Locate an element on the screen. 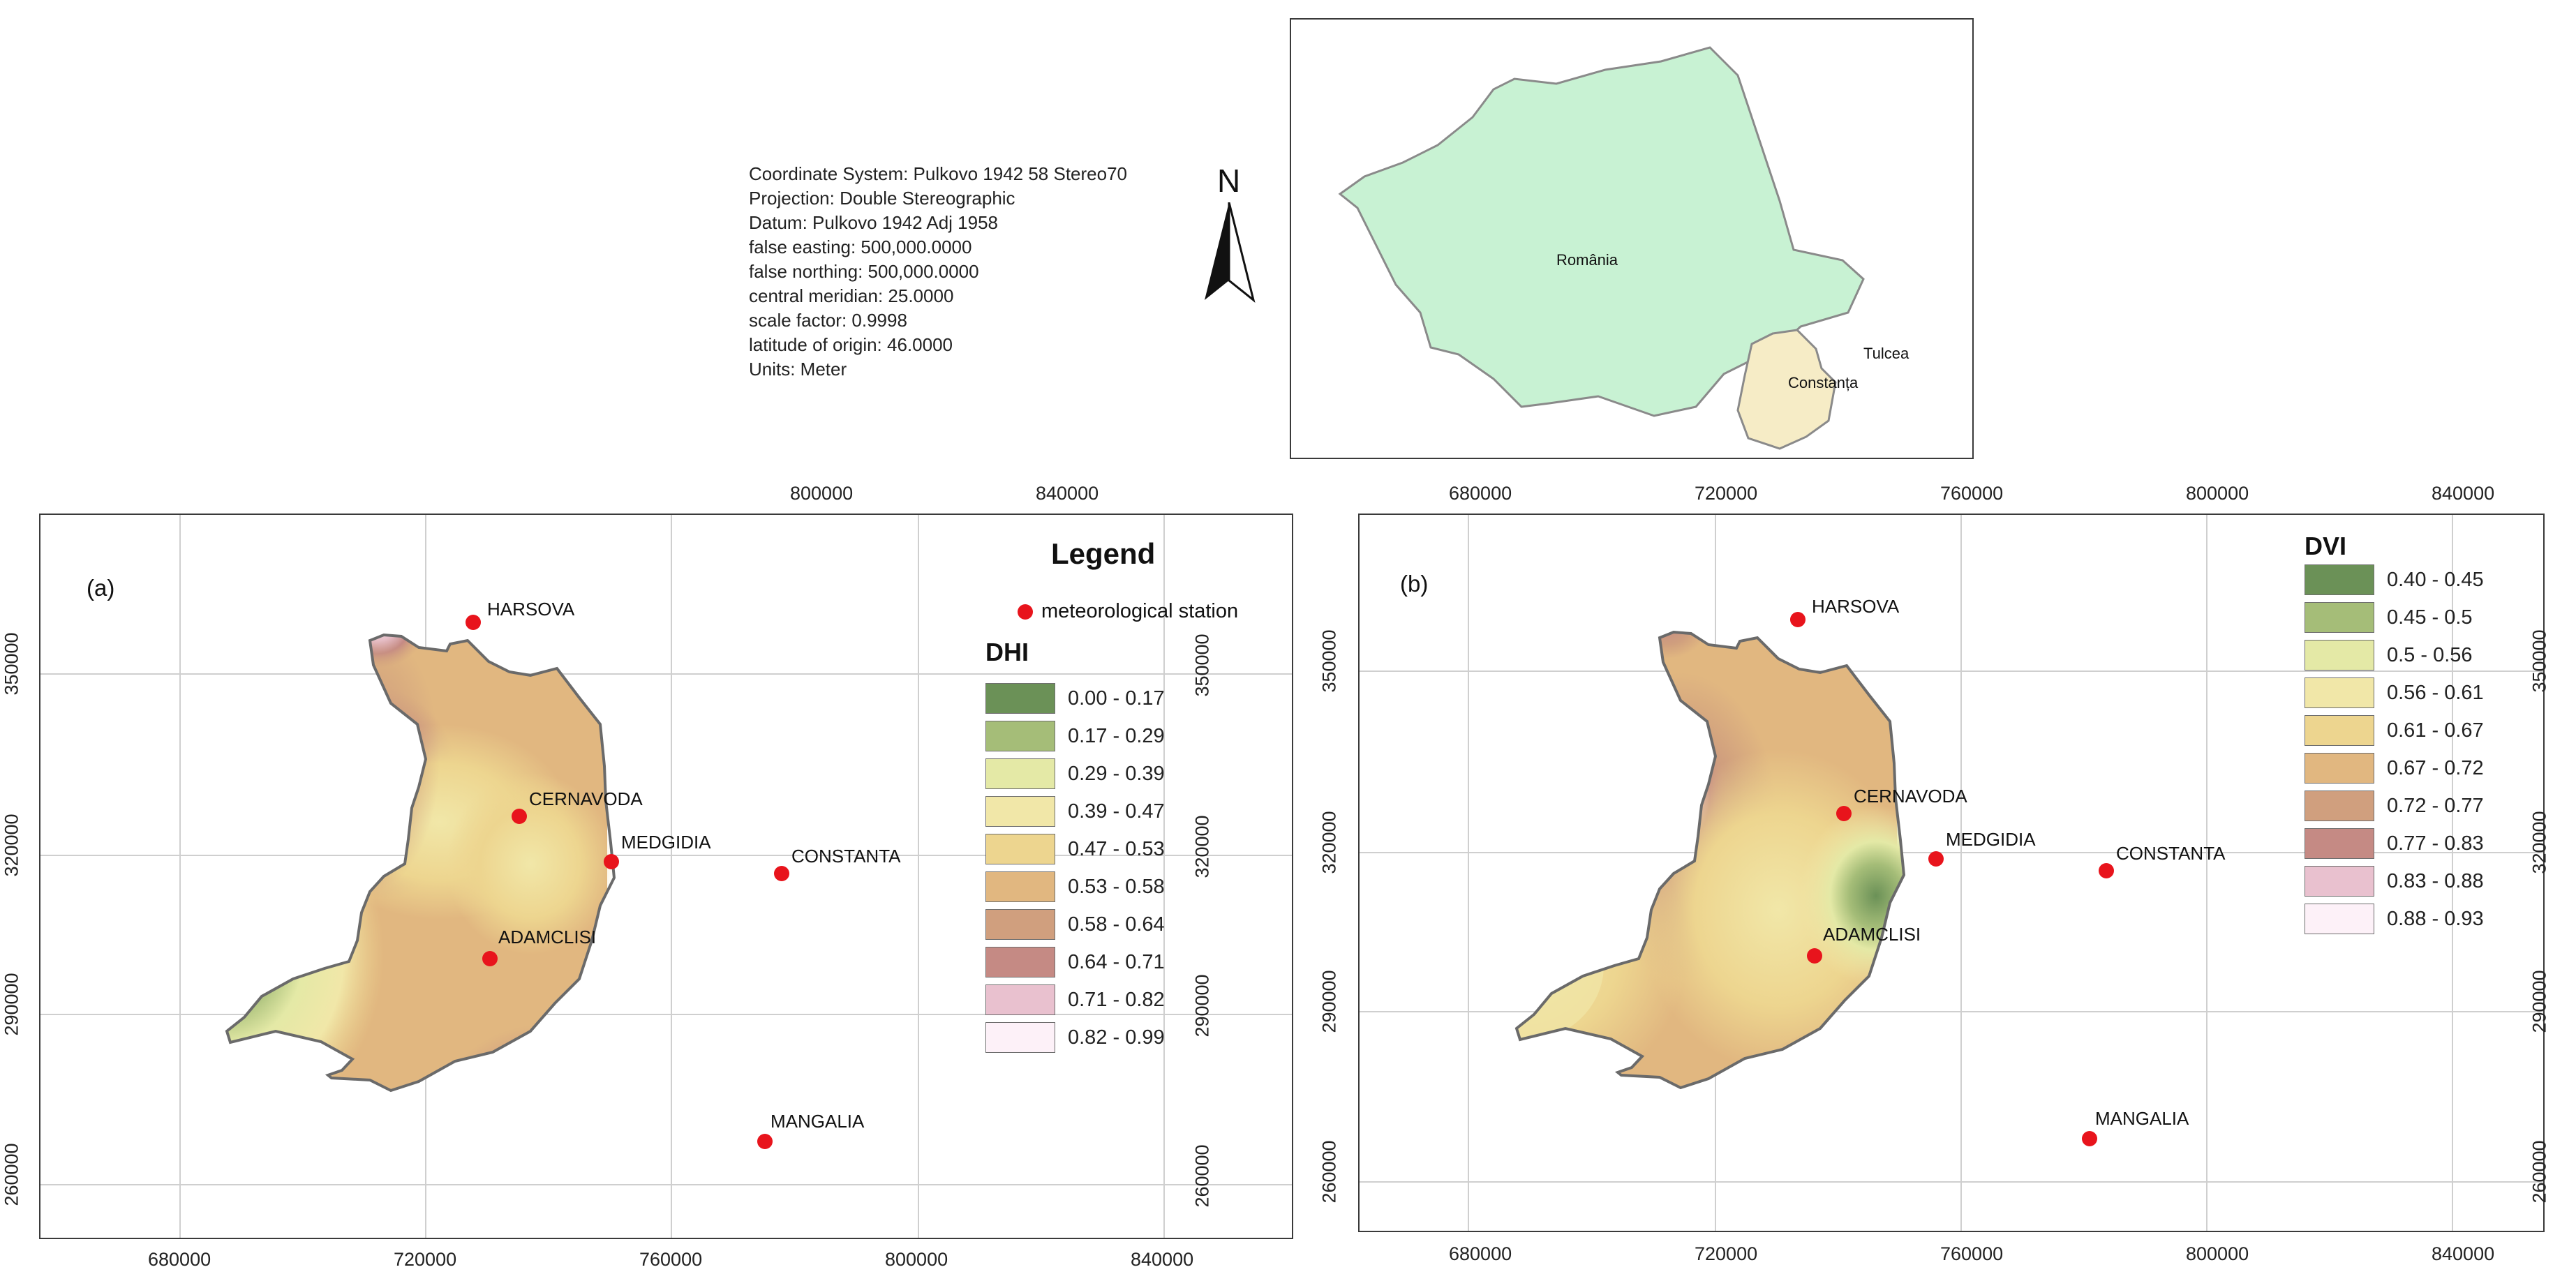 This screenshot has height=1281, width=2576. legend-class-row: 0.67 - 0.72 is located at coordinates (2394, 768).